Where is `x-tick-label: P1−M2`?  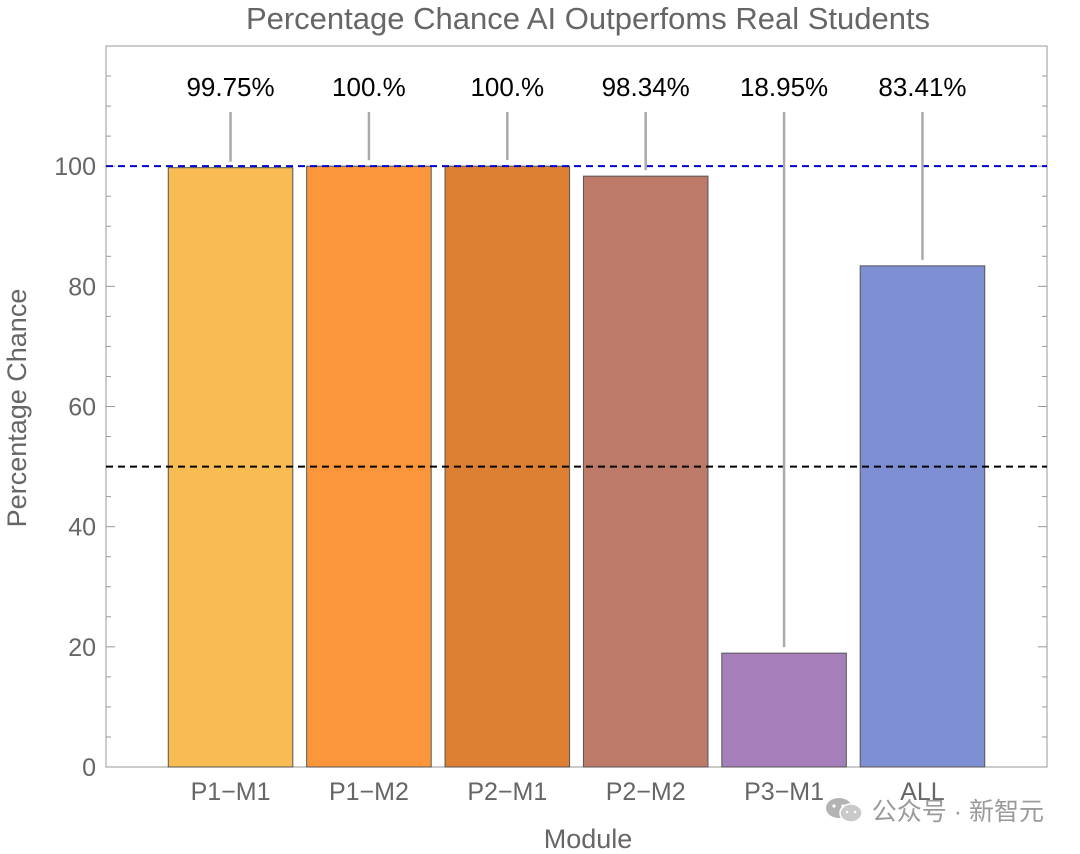
x-tick-label: P1−M2 is located at coordinates (369, 792).